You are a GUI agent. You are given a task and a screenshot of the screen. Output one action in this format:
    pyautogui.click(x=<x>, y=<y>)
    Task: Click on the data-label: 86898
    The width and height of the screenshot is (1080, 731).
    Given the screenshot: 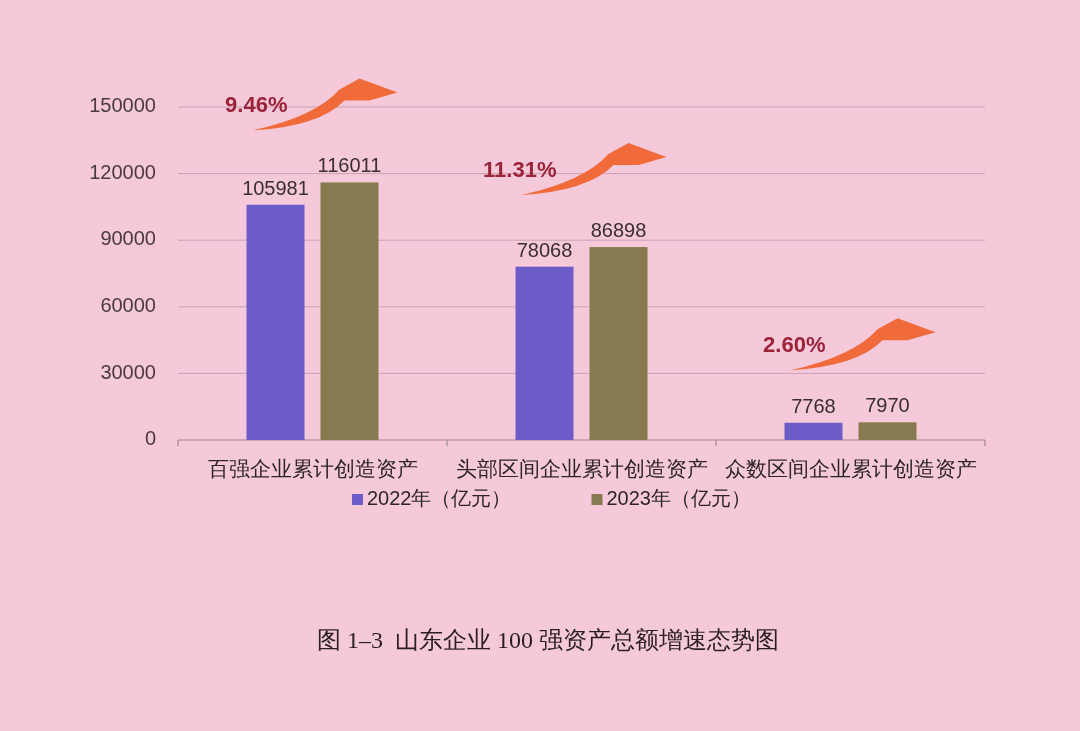 What is the action you would take?
    pyautogui.click(x=618, y=230)
    